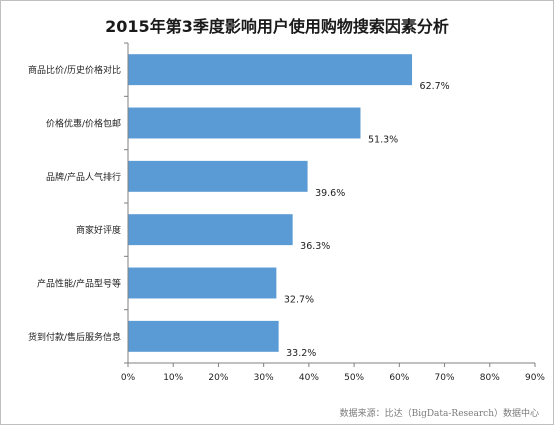  Describe the element at coordinates (535, 378) in the screenshot. I see `x-tick-label: 90%` at that location.